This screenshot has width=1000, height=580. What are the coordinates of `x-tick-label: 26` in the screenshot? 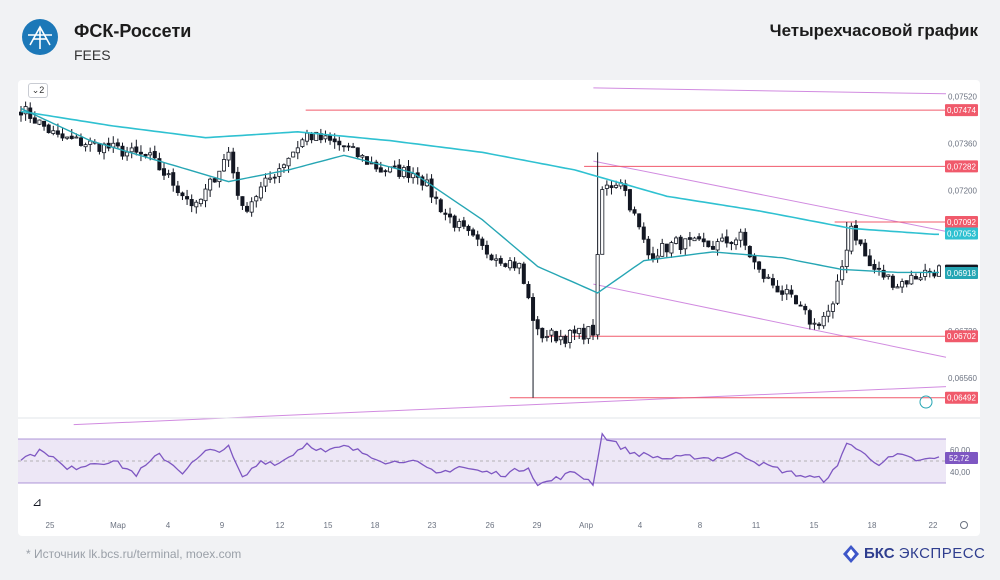 It's located at (490, 525).